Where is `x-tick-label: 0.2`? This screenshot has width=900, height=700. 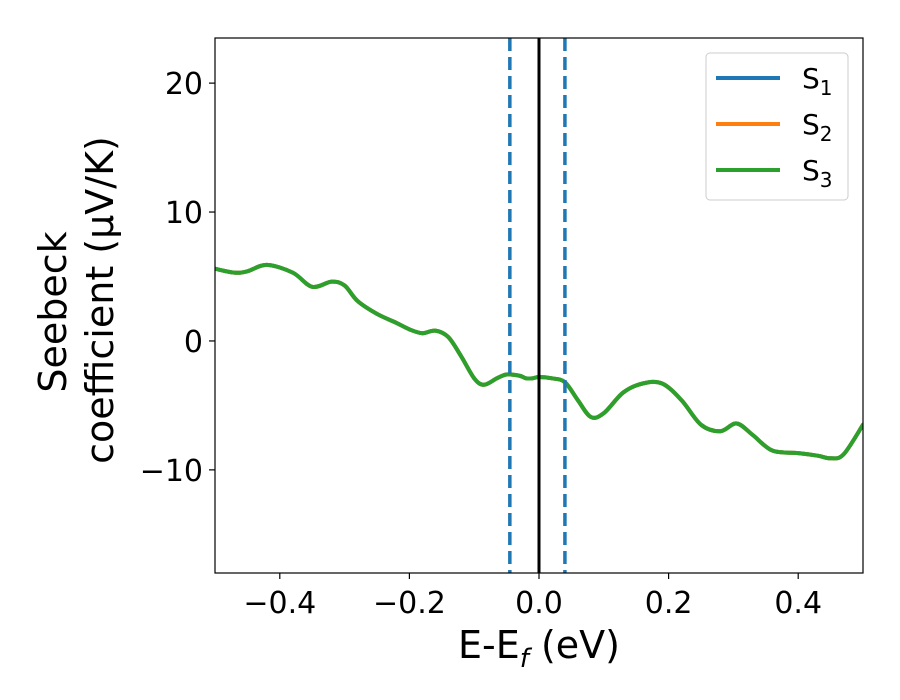
x-tick-label: 0.2 is located at coordinates (669, 603).